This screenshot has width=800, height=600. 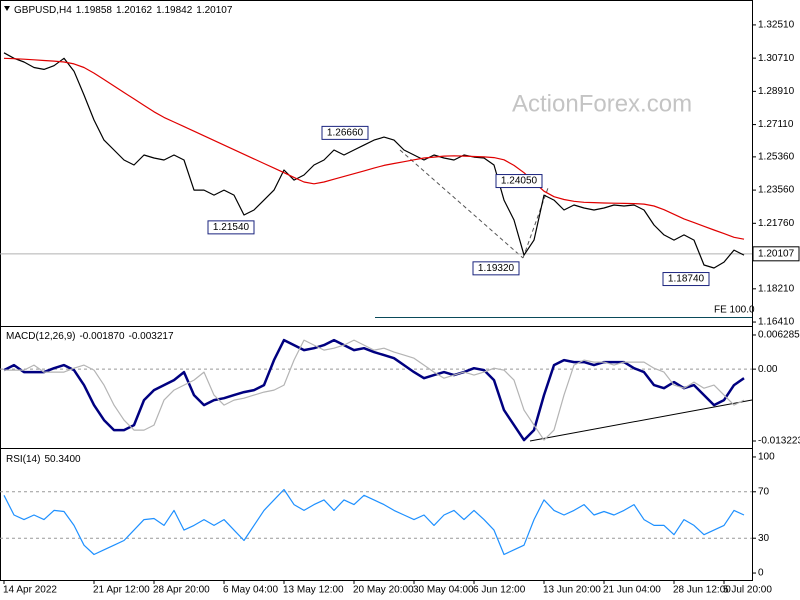 I want to click on panel-title: GBPUSD,H4, so click(x=43, y=10).